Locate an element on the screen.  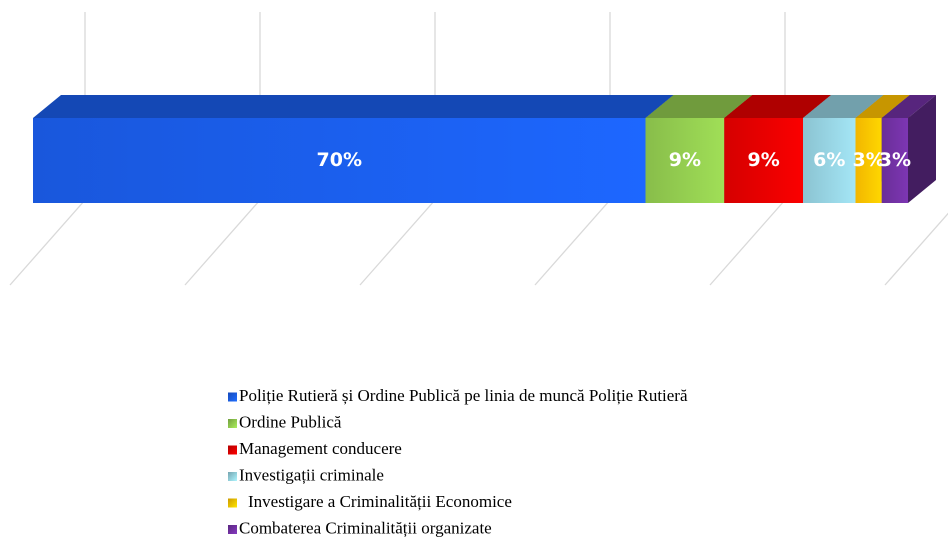
data-label: 70% is located at coordinates (339, 160).